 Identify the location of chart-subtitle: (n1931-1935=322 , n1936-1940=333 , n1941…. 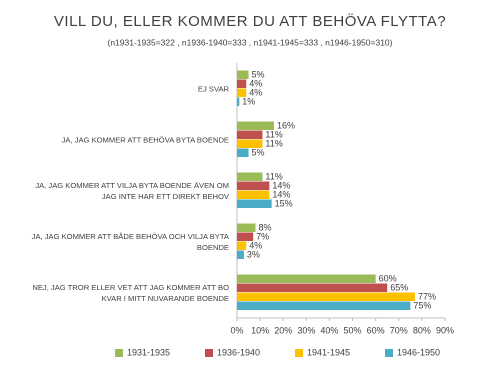
(249, 42).